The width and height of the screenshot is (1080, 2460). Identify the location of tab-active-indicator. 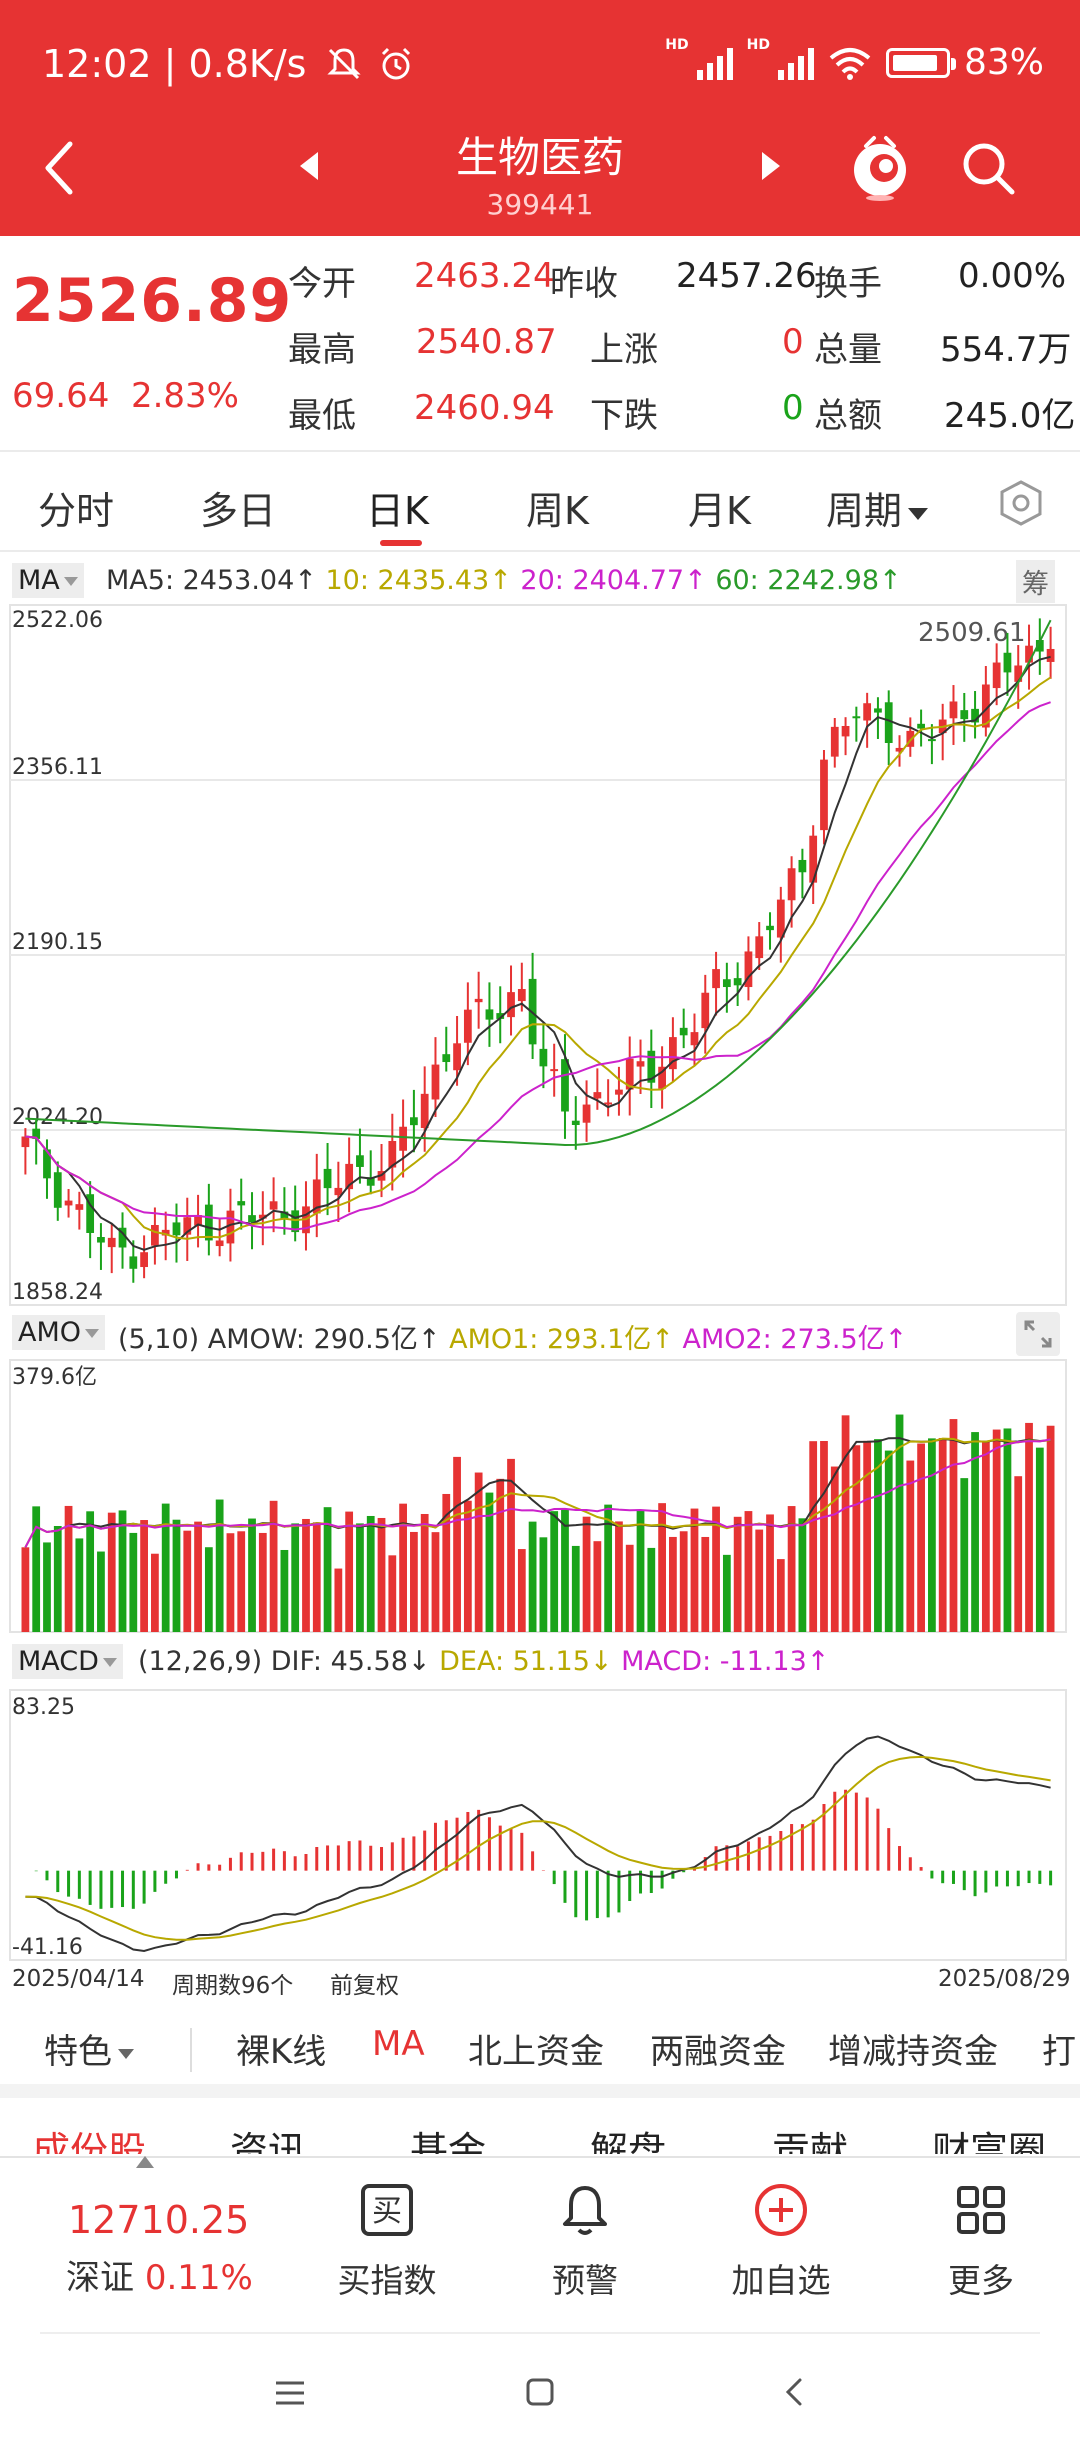
(401, 543).